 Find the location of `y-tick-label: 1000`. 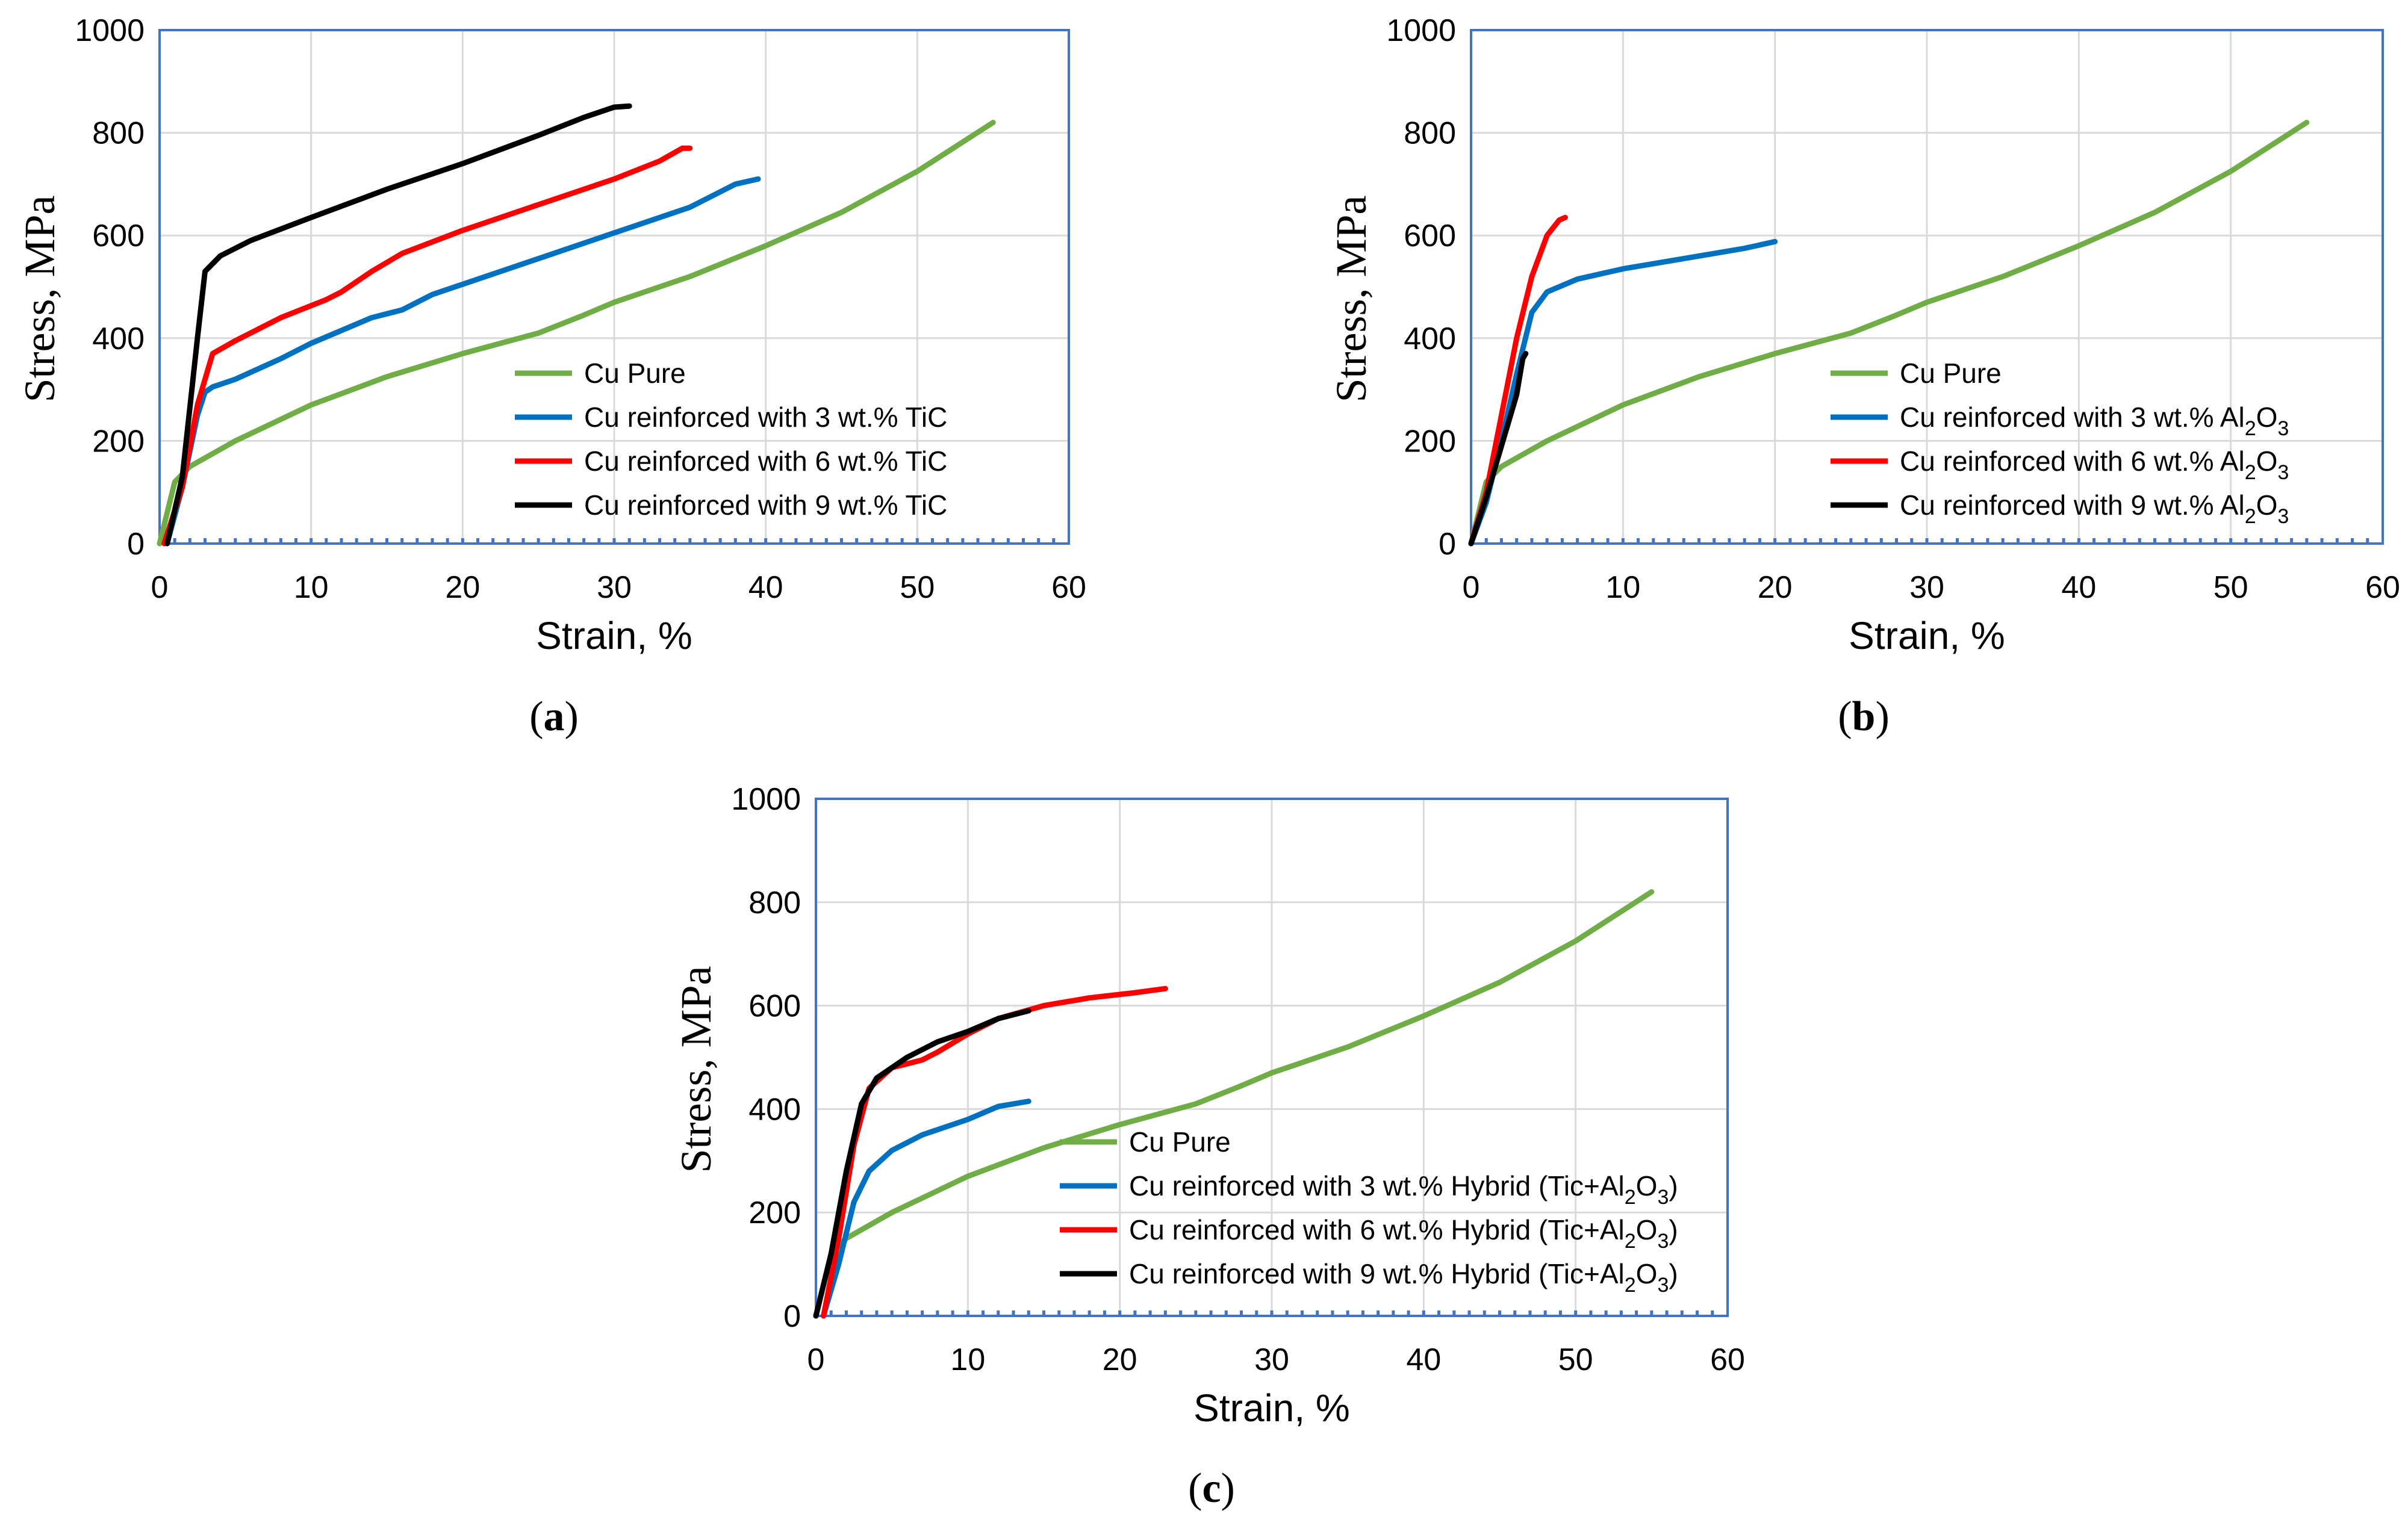

y-tick-label: 1000 is located at coordinates (110, 30).